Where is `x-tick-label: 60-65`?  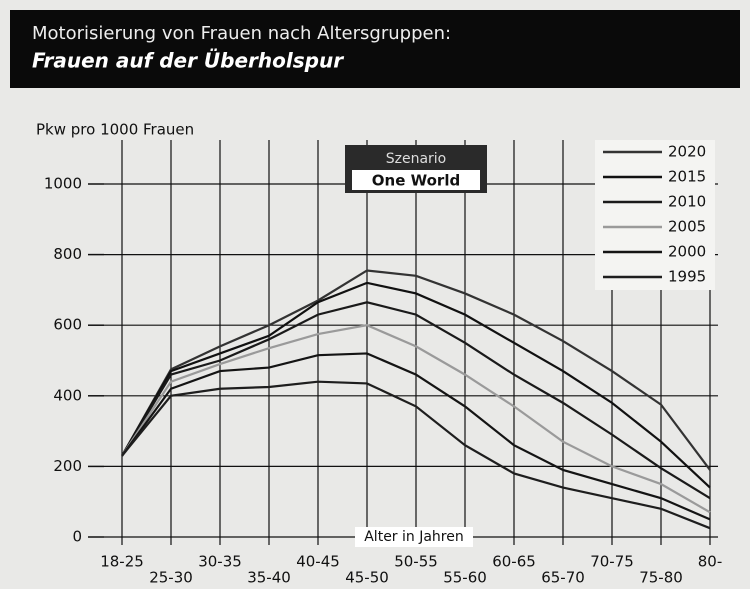
x-tick-label: 60-65 is located at coordinates (514, 562).